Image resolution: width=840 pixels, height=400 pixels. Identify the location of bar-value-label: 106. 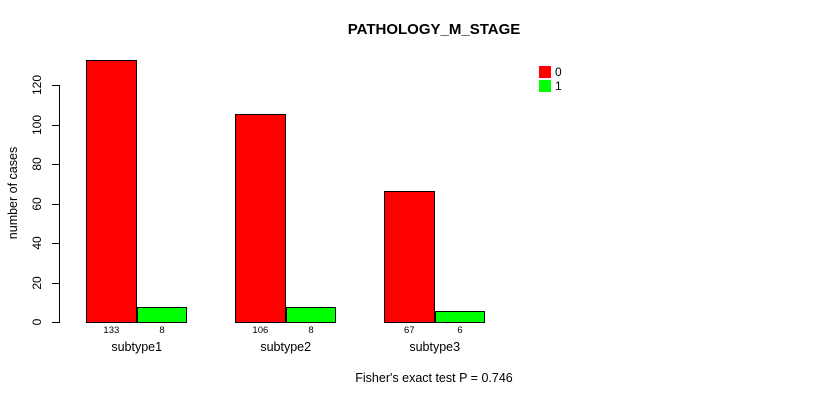
(260, 330).